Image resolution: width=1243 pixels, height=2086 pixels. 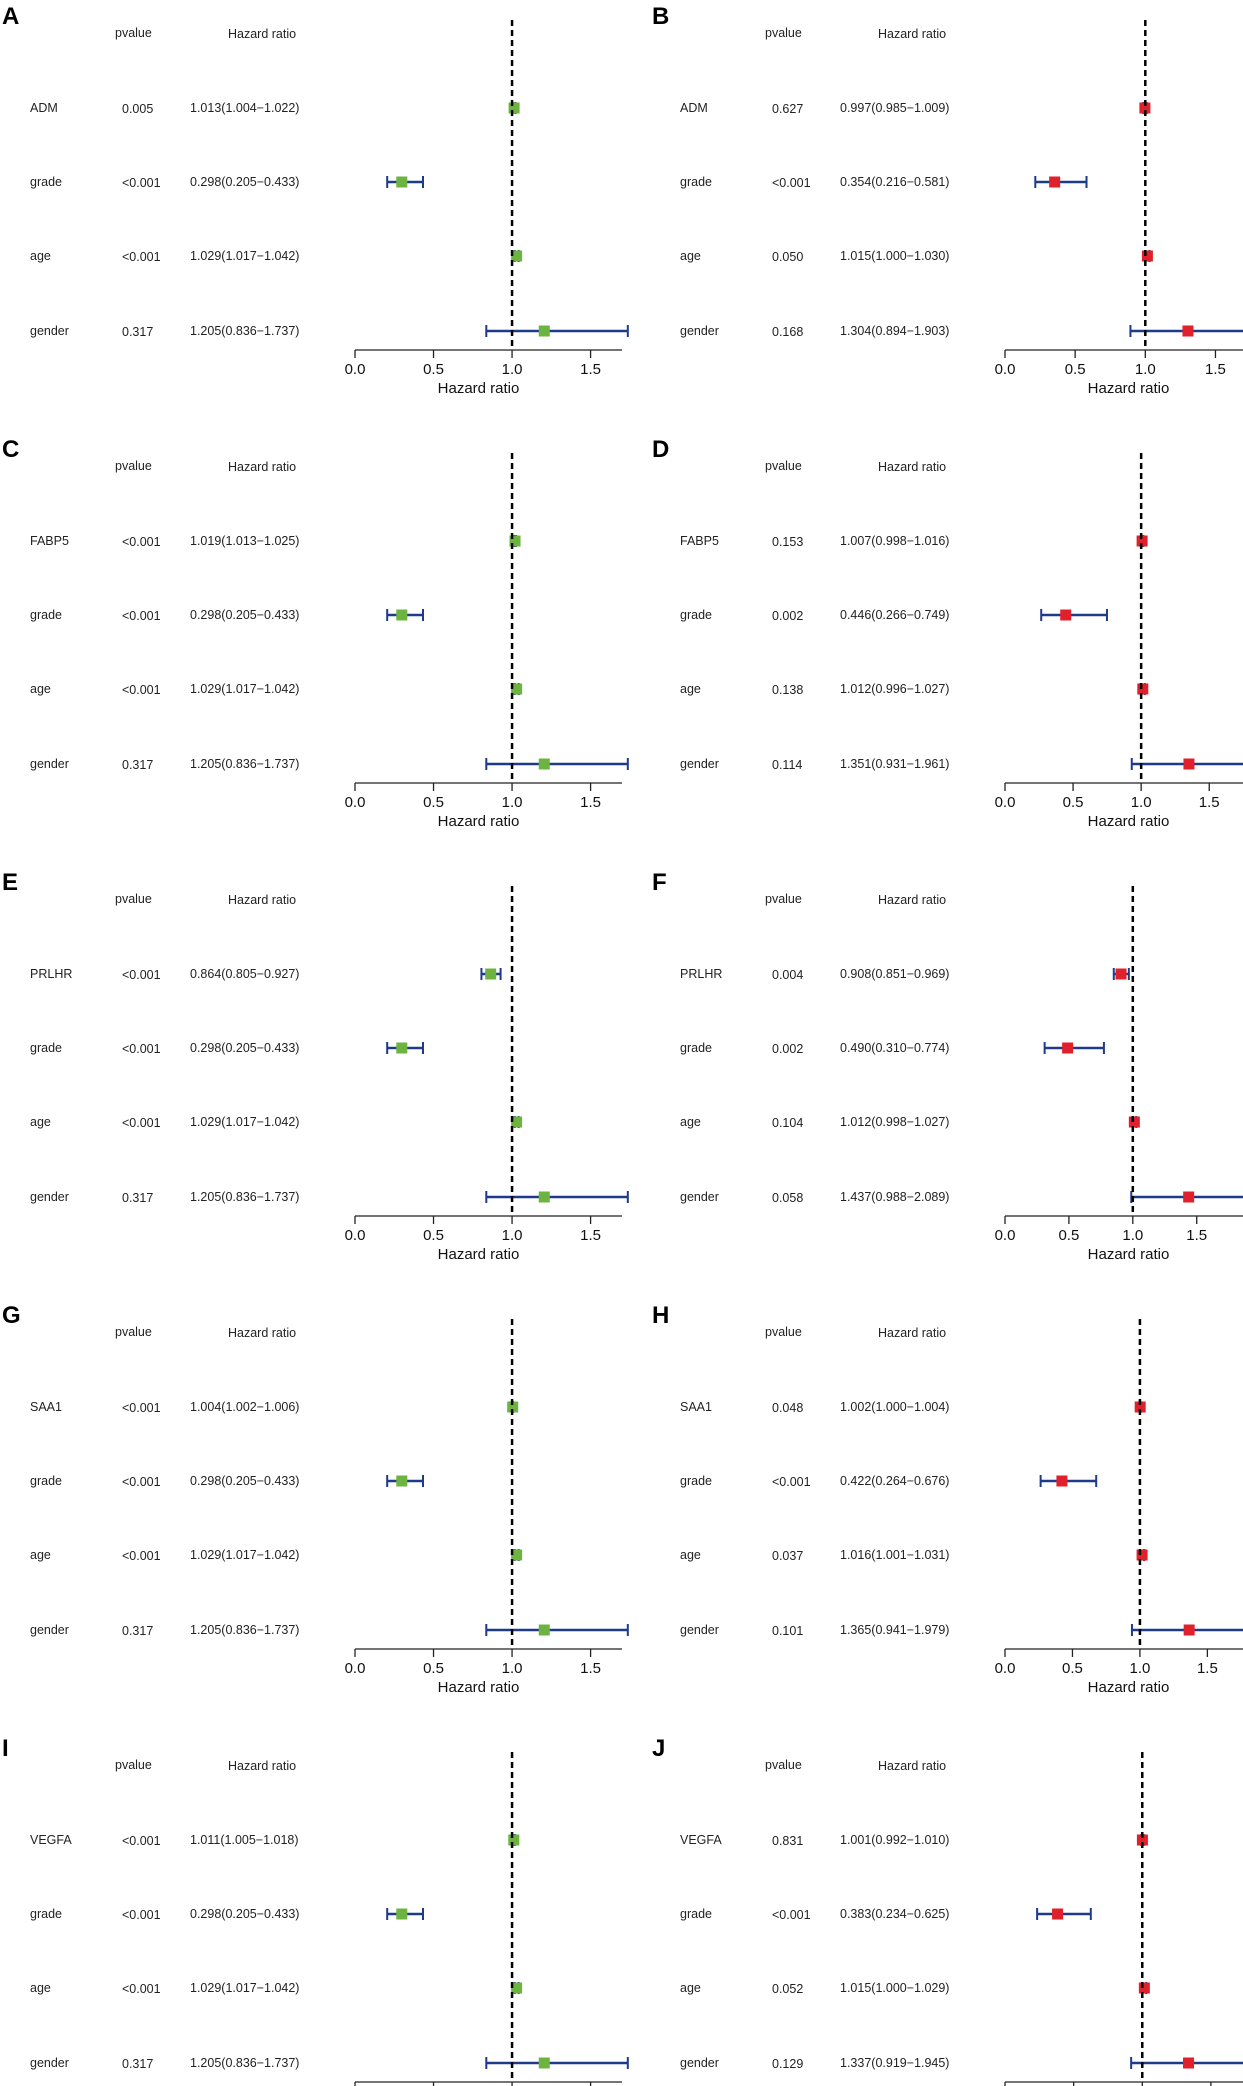 What do you see at coordinates (10, 882) in the screenshot?
I see `panel-letter: E` at bounding box center [10, 882].